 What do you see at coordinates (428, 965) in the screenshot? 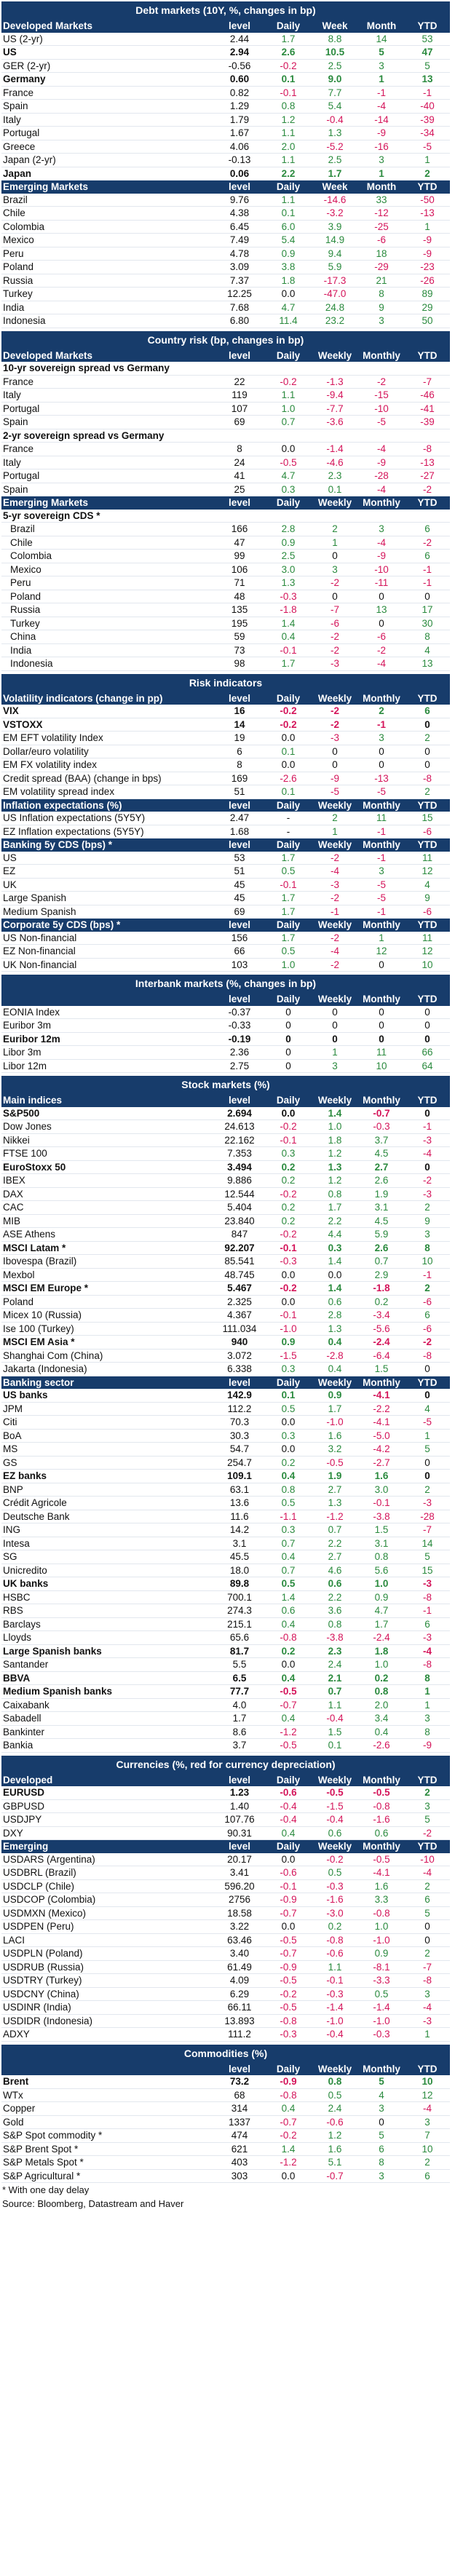
I see `cell-ytd: 10` at bounding box center [428, 965].